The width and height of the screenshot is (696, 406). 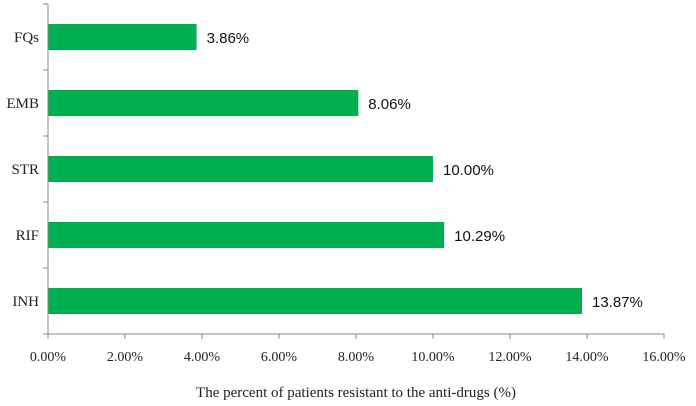 I want to click on data-label-fqs: 3.86%, so click(x=228, y=38).